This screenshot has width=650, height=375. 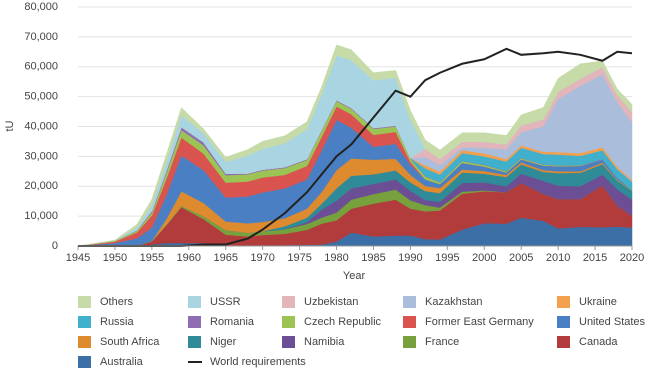 I want to click on x-tick-label: 1995, so click(x=447, y=258).